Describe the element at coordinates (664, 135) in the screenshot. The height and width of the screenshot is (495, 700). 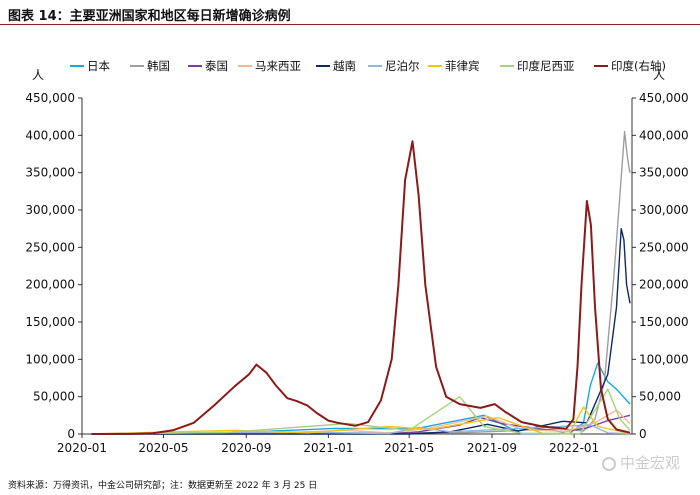
I see `y-right-tick-label: 400,000` at that location.